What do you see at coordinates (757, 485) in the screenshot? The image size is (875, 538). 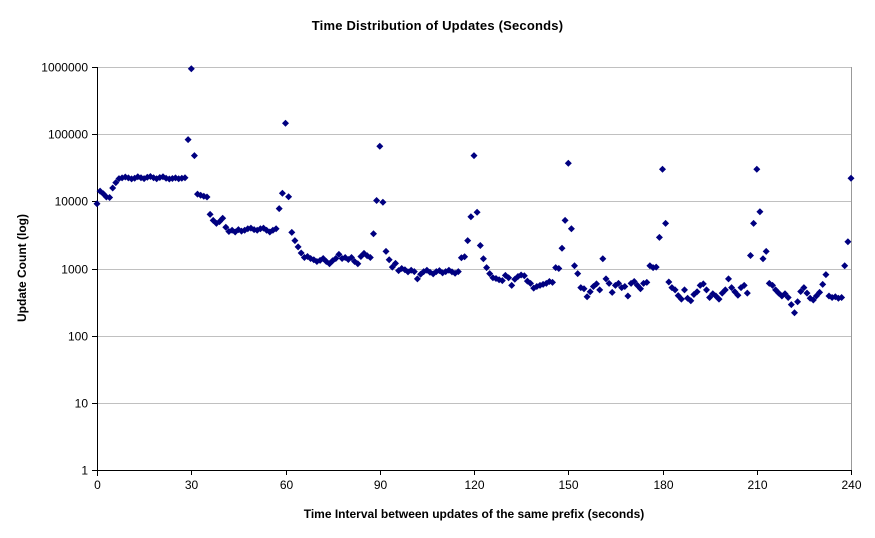 I see `svg-text: 210` at bounding box center [757, 485].